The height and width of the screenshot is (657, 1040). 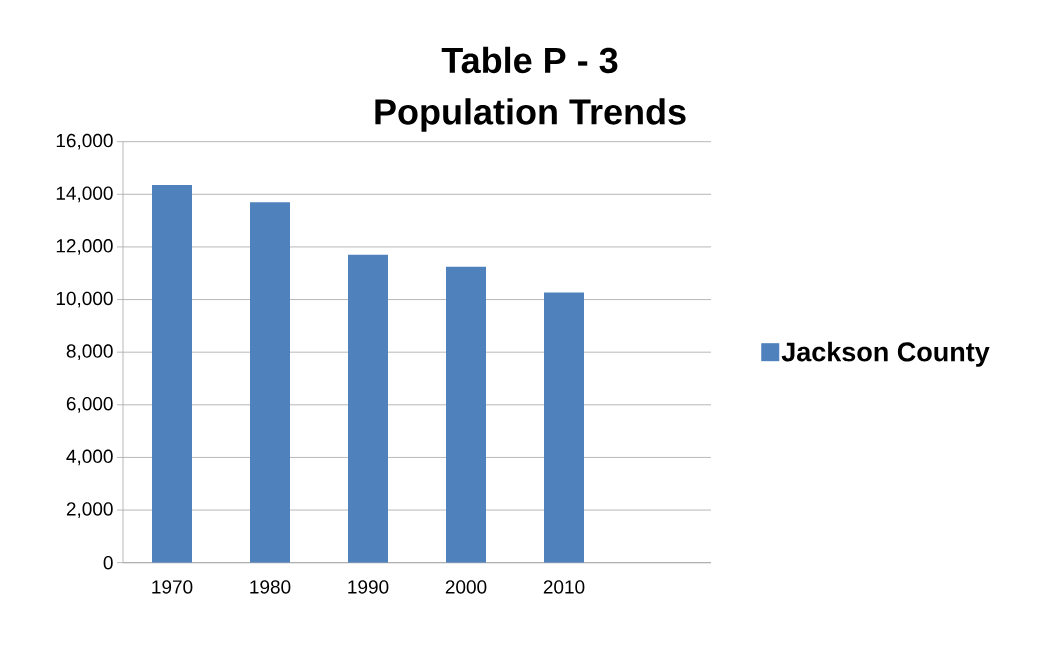 What do you see at coordinates (89, 457) in the screenshot?
I see `y-tick-label: 4,000` at bounding box center [89, 457].